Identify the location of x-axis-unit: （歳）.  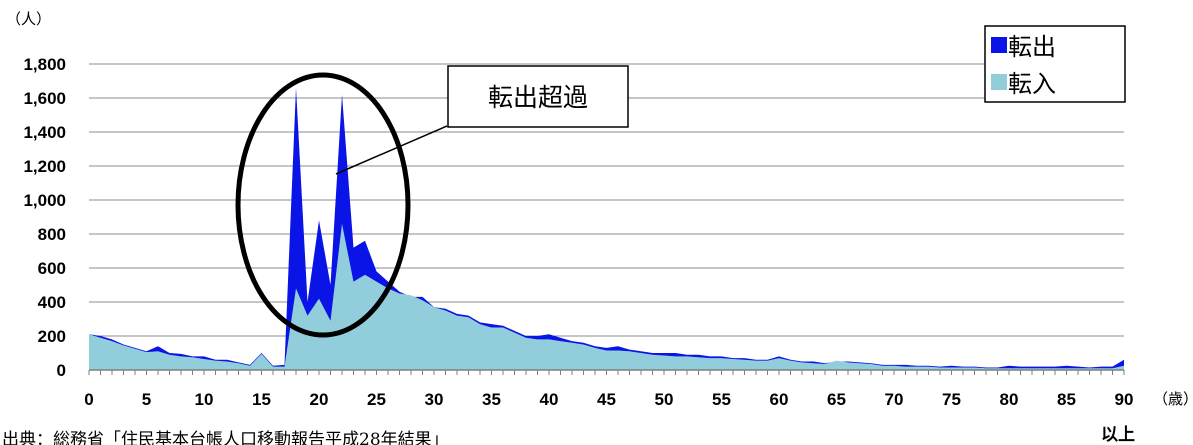
(1173, 399).